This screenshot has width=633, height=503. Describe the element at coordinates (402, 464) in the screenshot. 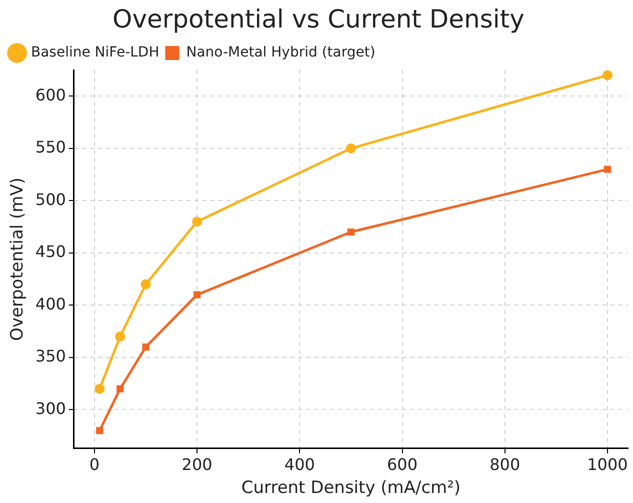

I see `x-tick-label: 600` at that location.